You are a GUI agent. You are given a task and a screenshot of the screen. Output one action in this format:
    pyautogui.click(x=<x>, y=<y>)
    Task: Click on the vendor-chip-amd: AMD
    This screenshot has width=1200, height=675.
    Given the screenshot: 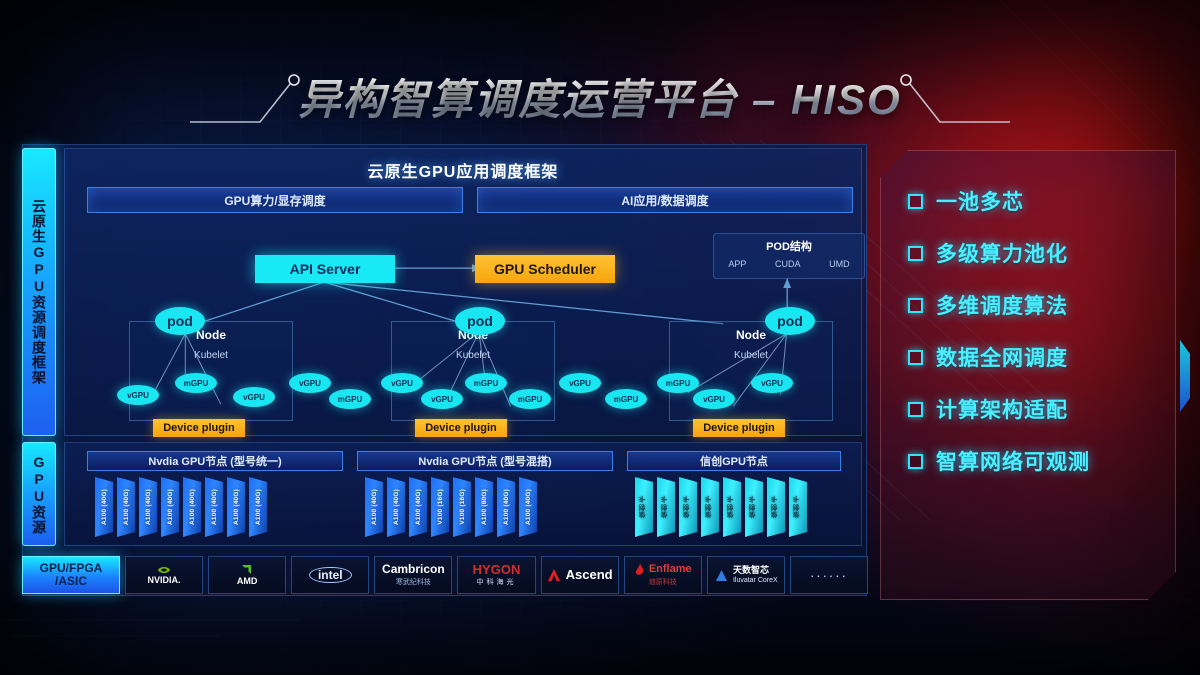 What is the action you would take?
    pyautogui.click(x=247, y=575)
    